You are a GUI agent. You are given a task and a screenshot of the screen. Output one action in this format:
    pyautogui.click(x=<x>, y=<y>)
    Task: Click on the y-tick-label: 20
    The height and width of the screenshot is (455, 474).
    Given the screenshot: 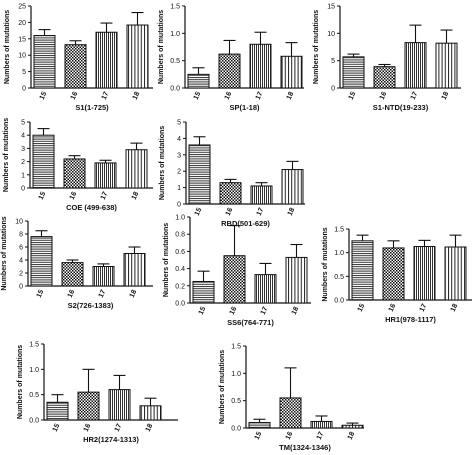 What is the action you would take?
    pyautogui.click(x=22, y=23)
    